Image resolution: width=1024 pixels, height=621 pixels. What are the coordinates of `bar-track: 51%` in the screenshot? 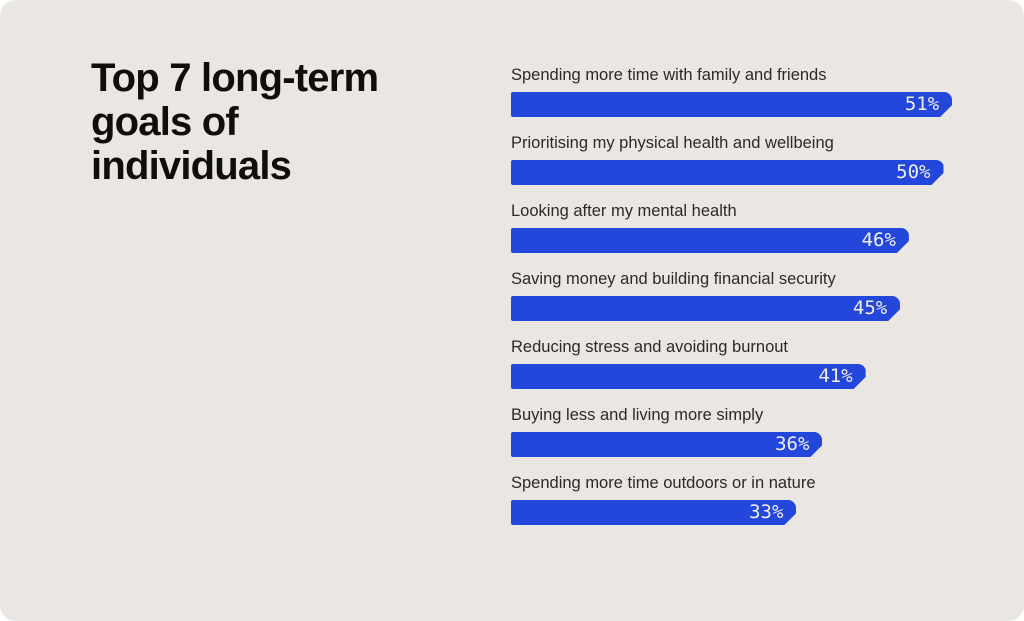 It's located at (746, 104).